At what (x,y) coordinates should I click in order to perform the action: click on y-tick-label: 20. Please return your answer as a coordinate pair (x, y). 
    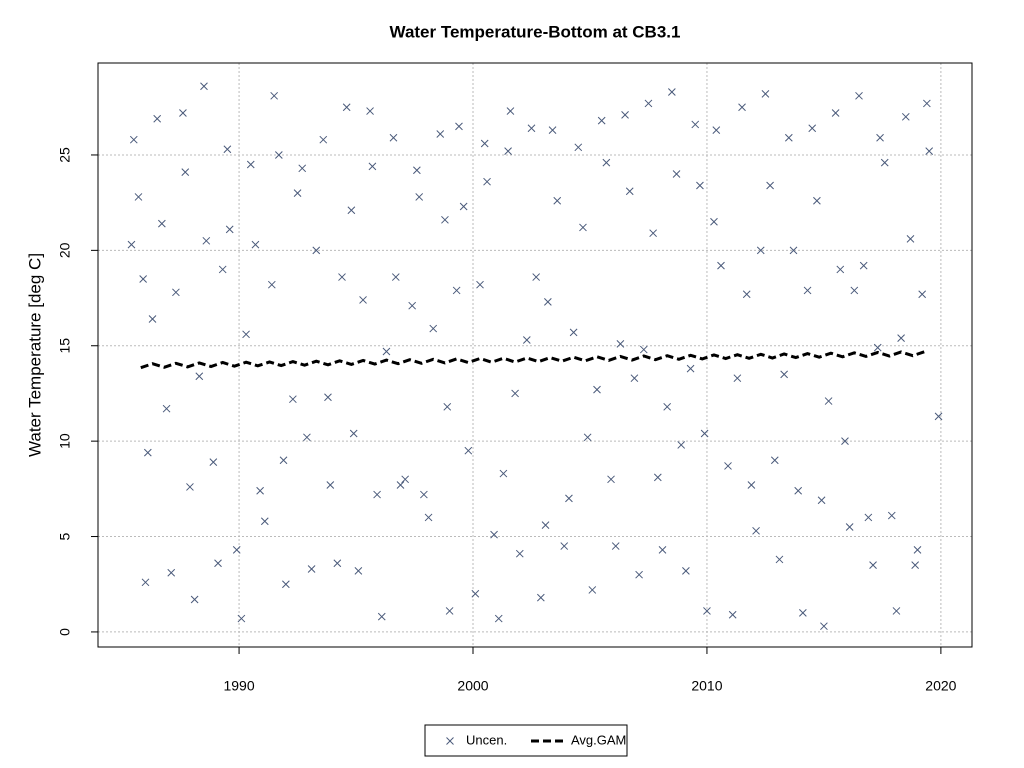
    Looking at the image, I should click on (65, 250).